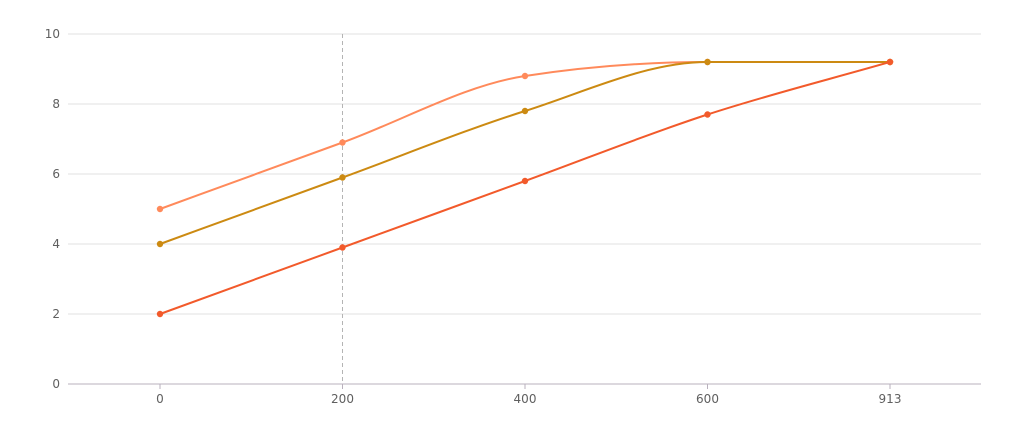 Image resolution: width=1024 pixels, height=433 pixels. Describe the element at coordinates (56, 104) in the screenshot. I see `y-tick-label: 8` at that location.